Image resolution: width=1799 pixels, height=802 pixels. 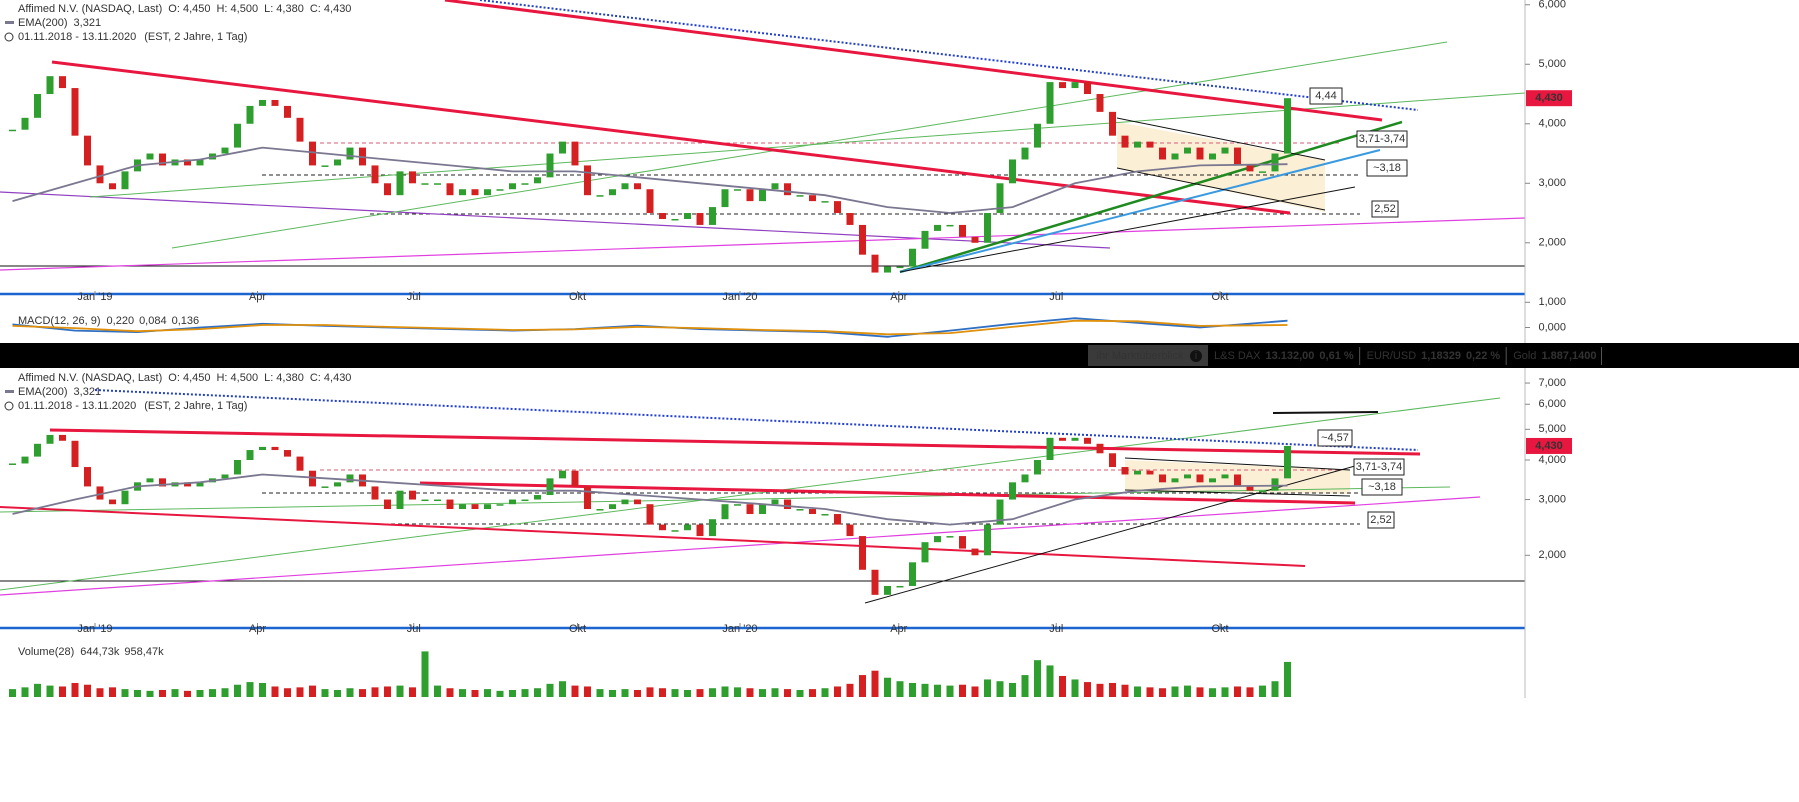 What do you see at coordinates (1483, 356) in the screenshot?
I see `ticker-change: 0,22 %` at bounding box center [1483, 356].